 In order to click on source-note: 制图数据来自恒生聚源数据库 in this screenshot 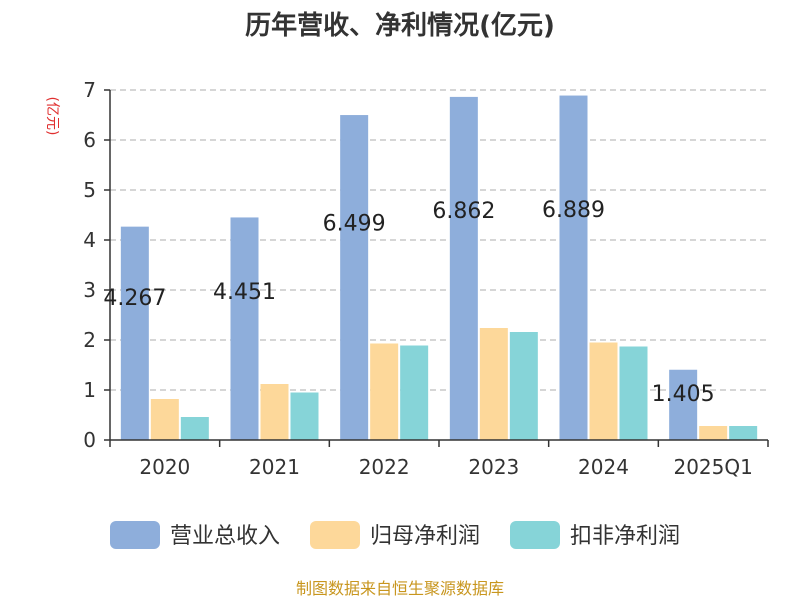, I will do `click(400, 588)`.